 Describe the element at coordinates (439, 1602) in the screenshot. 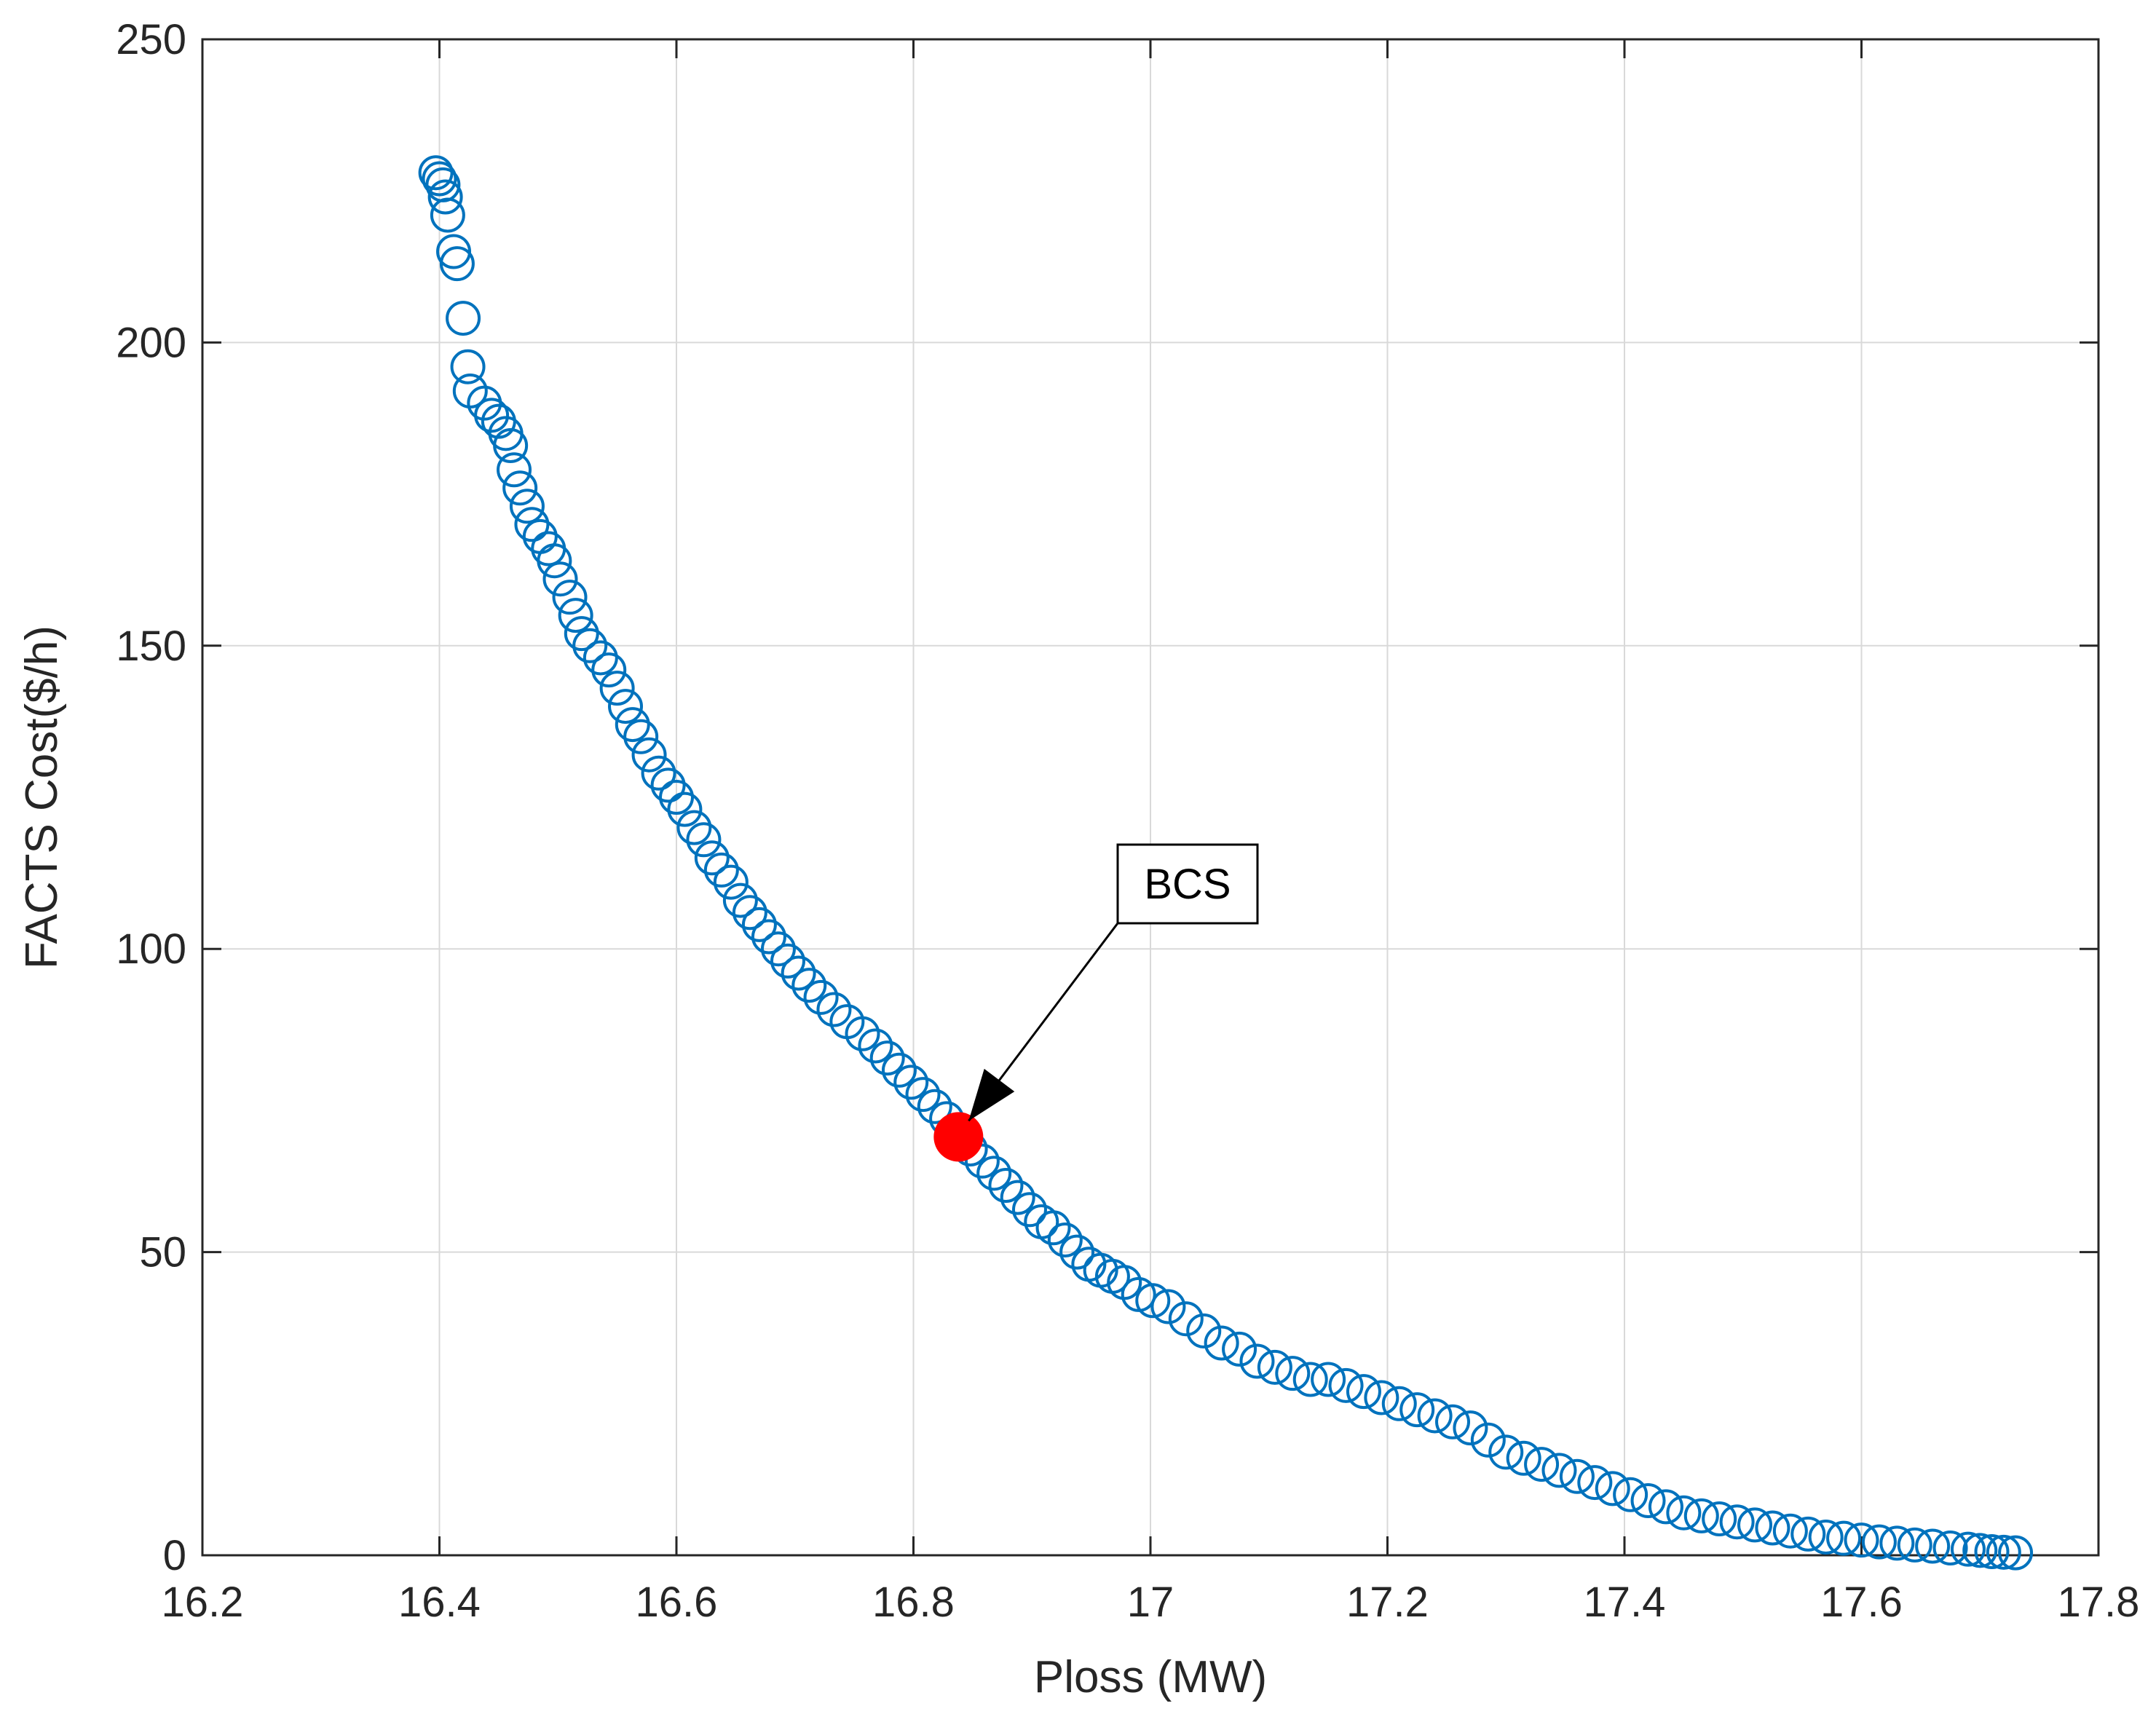

I see `x-tick-label: 16.4` at that location.